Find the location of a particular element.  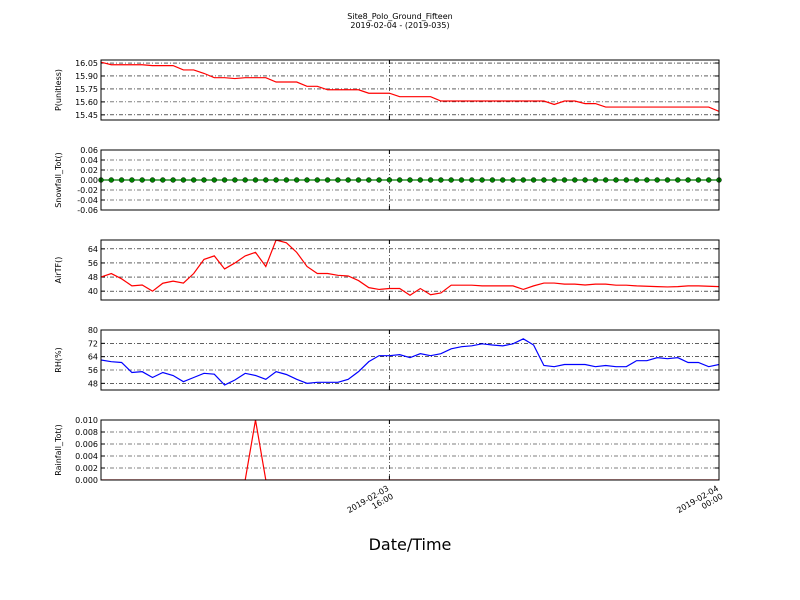

y-tick-label: 72 is located at coordinates (93, 343).